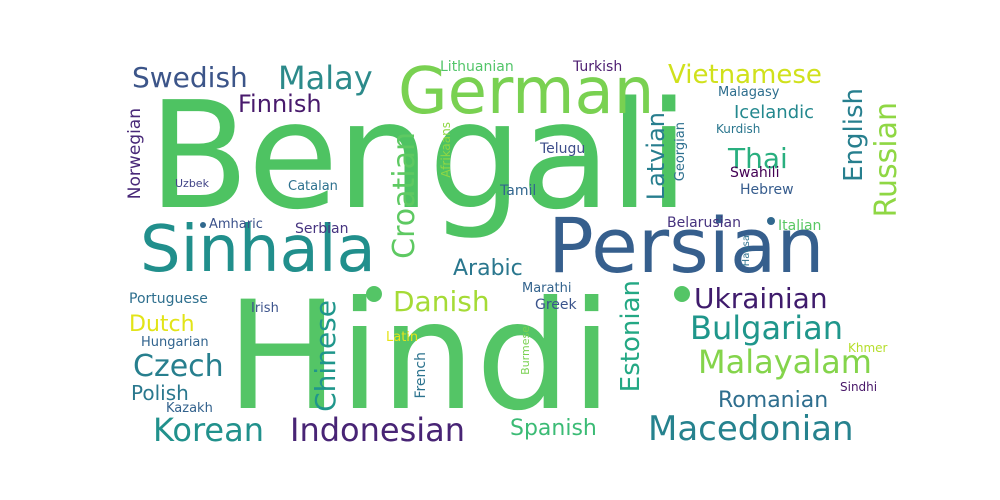 The height and width of the screenshot is (500, 1000). Describe the element at coordinates (547, 288) in the screenshot. I see `word-marathi: Marathi` at that location.